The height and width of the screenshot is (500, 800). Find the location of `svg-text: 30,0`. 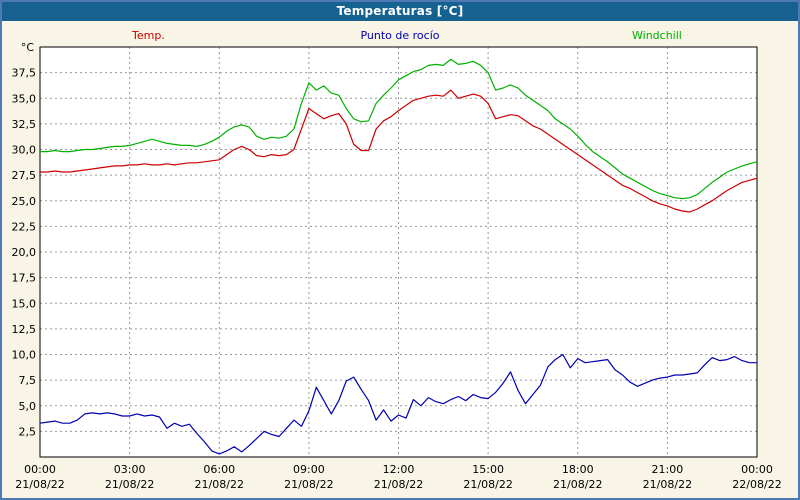

svg-text: 30,0 is located at coordinates (24, 150).